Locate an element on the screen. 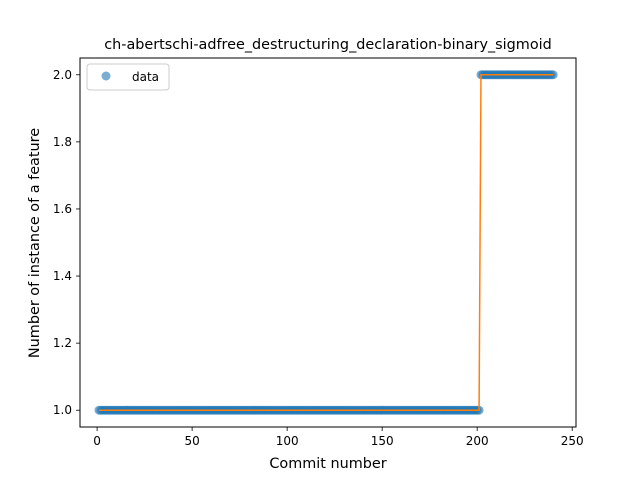 This screenshot has height=480, width=640. legend-box is located at coordinates (128, 77).